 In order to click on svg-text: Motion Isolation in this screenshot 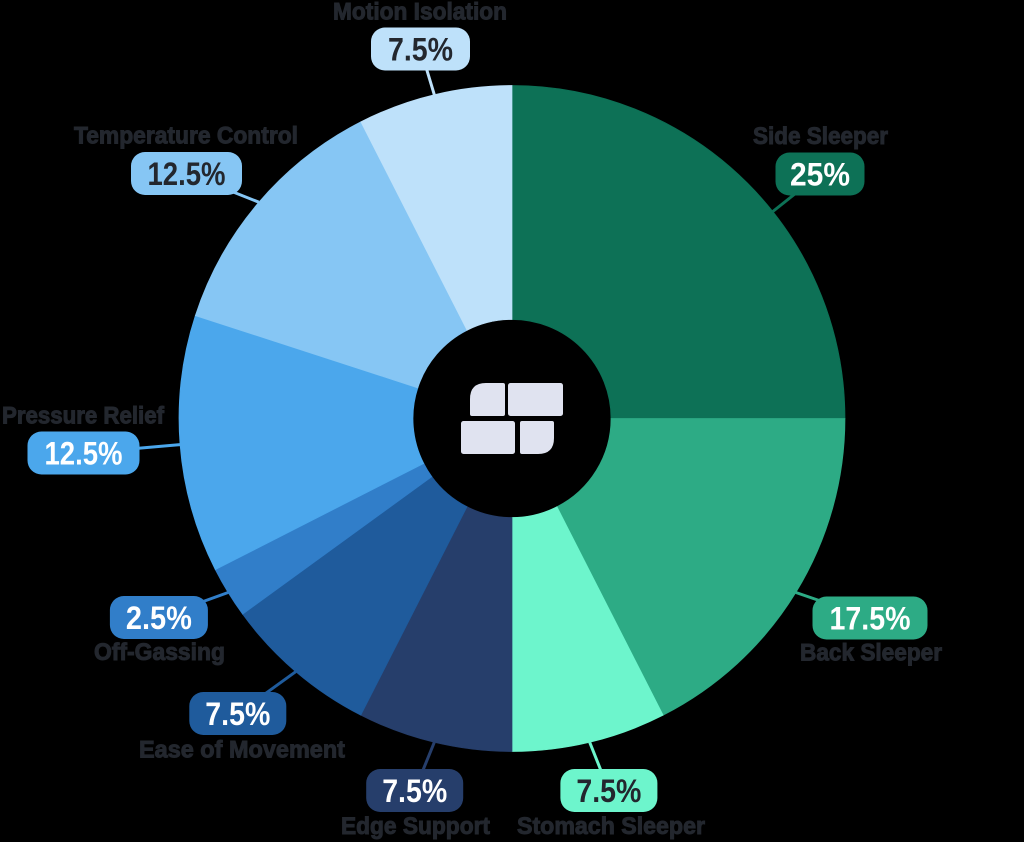, I will do `click(420, 13)`.